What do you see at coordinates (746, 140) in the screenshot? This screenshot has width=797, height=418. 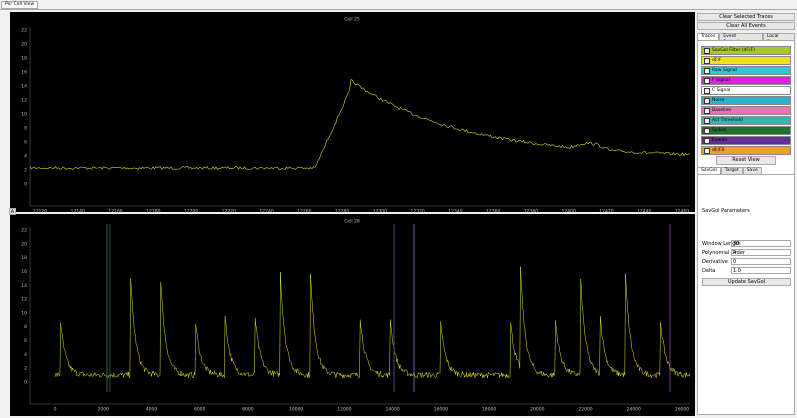 I see `trace-row: Events` at bounding box center [746, 140].